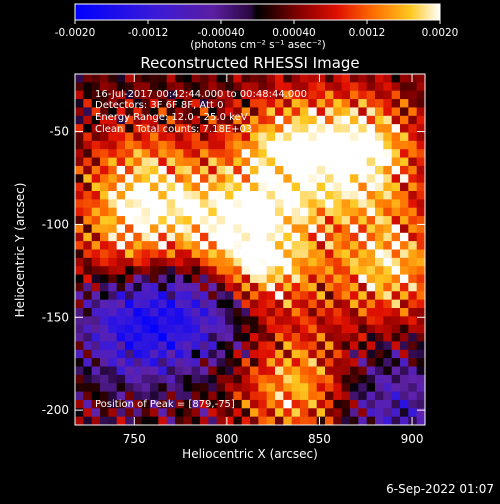  What do you see at coordinates (134, 439) in the screenshot?
I see `x-tick-label: 750` at bounding box center [134, 439].